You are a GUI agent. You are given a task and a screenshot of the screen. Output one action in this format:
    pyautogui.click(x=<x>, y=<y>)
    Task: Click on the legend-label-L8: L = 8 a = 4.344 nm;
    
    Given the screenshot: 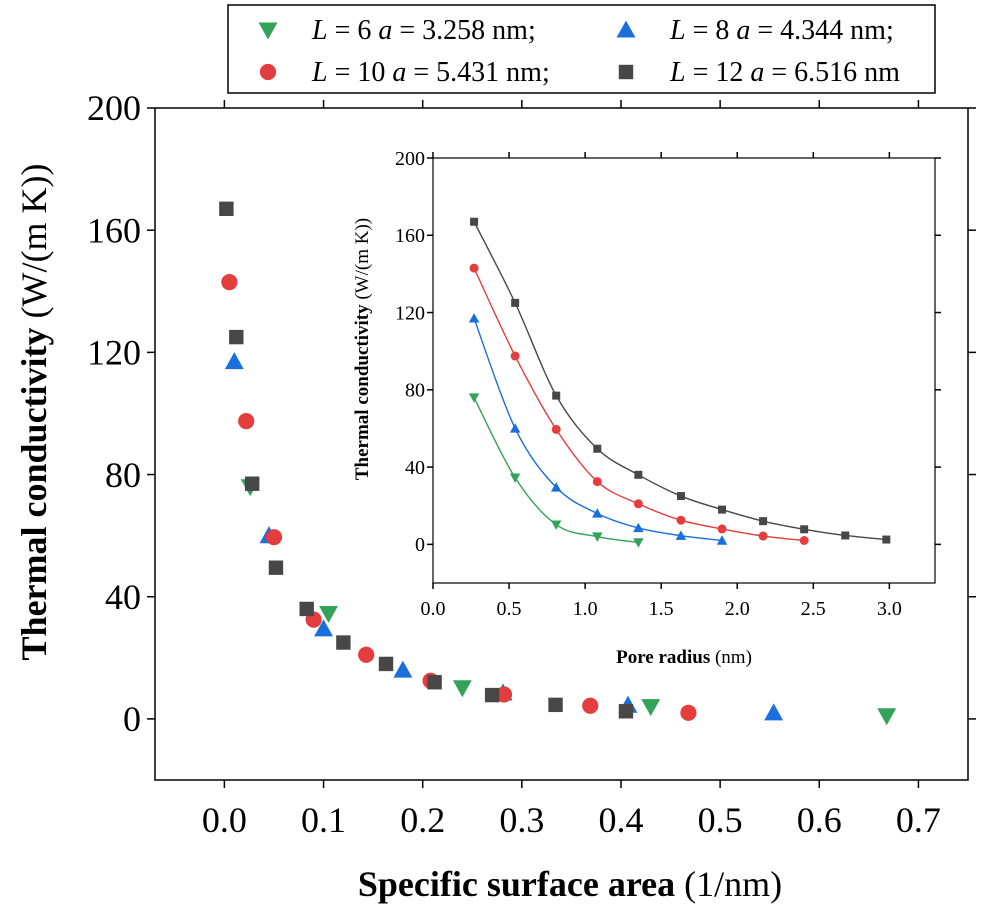 What is the action you would take?
    pyautogui.click(x=781, y=30)
    